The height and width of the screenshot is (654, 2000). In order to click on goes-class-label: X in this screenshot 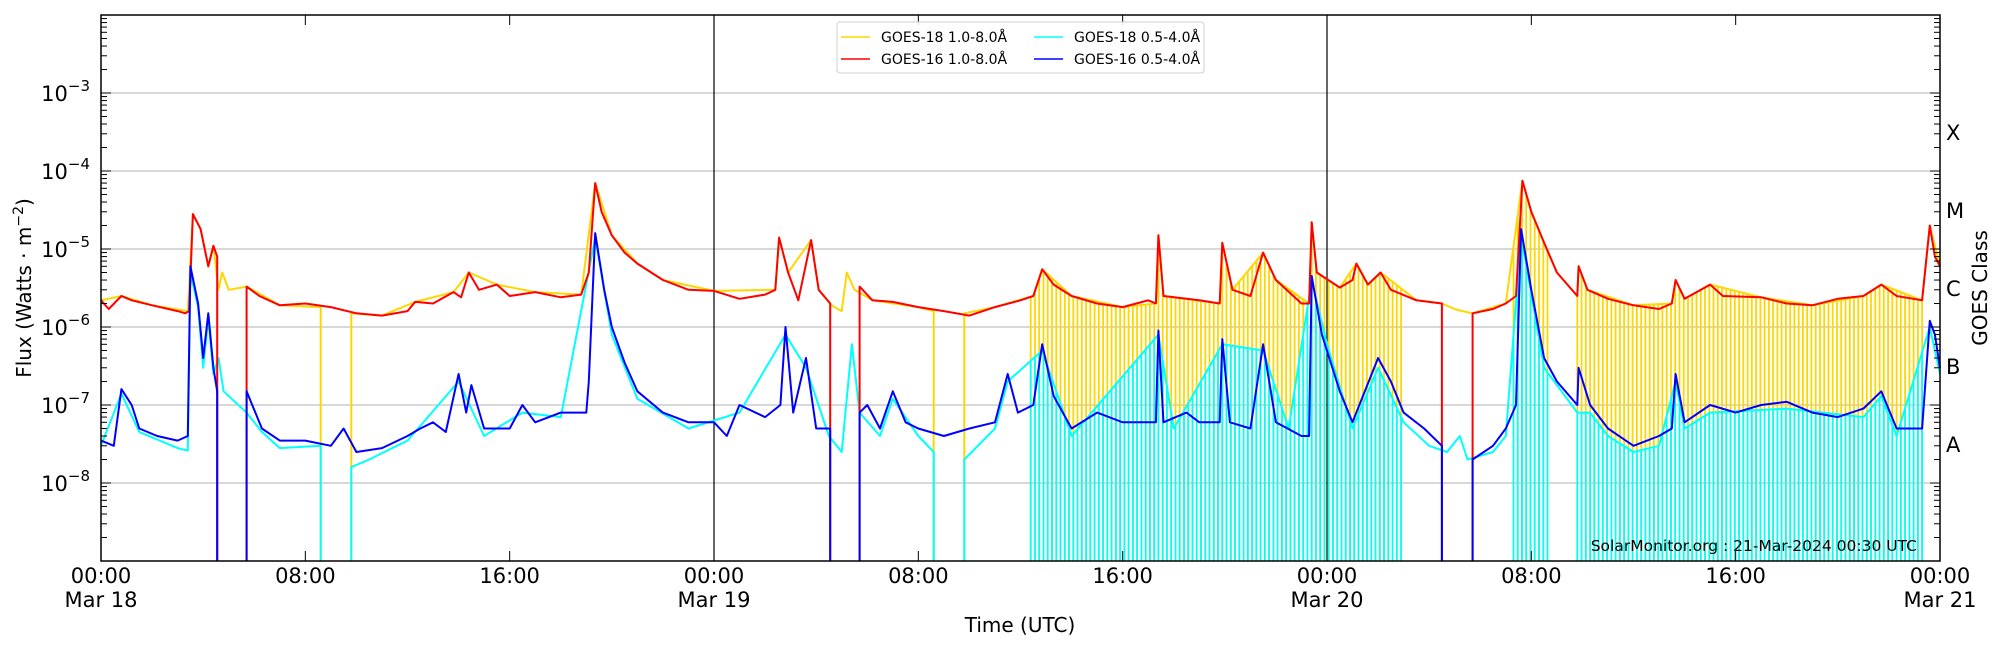, I will do `click(1953, 133)`.